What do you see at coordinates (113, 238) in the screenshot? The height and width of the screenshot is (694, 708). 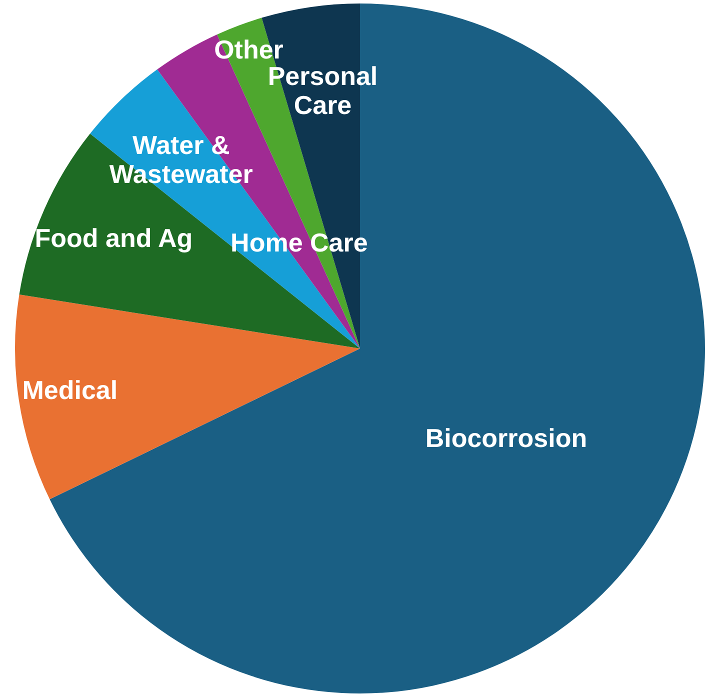 I see `slice-label: Food and Ag` at bounding box center [113, 238].